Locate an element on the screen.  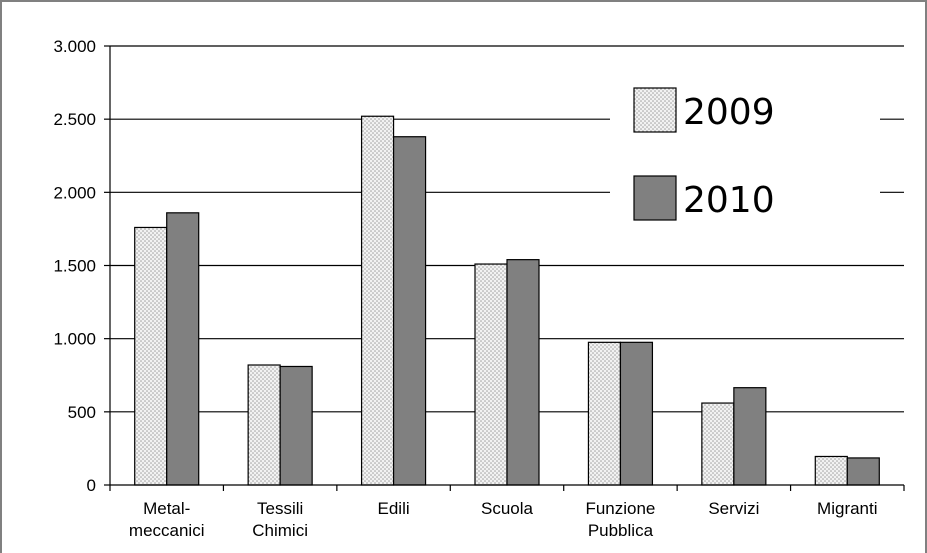
y-tick-label: 3.000 is located at coordinates (74, 46).